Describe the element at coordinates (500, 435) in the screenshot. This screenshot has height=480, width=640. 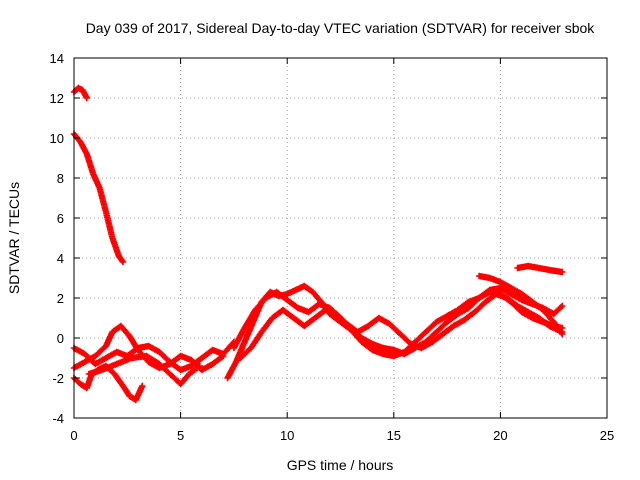
I see `x-tick-label: 20` at that location.